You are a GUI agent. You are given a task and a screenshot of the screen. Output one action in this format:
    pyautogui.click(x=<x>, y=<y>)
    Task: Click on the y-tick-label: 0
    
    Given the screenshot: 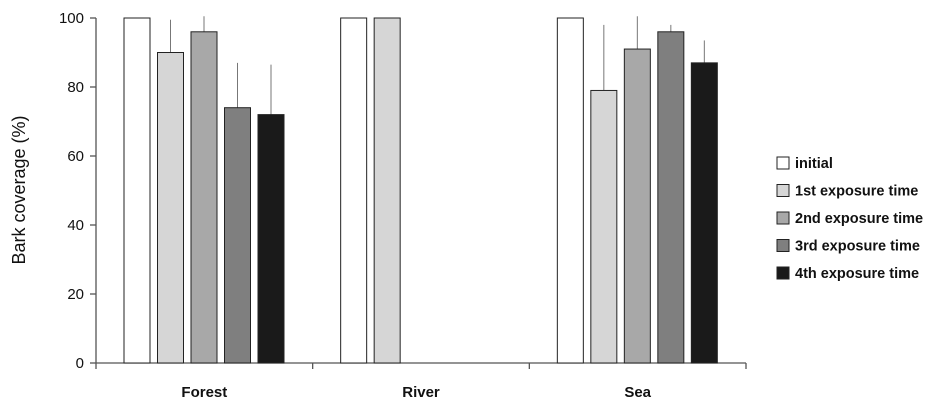 What is the action you would take?
    pyautogui.click(x=80, y=363)
    